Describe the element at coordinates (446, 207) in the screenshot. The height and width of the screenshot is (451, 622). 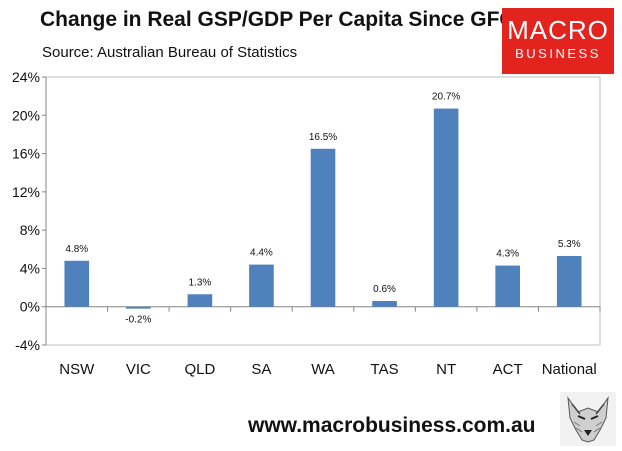
I see `bar-nt` at that location.